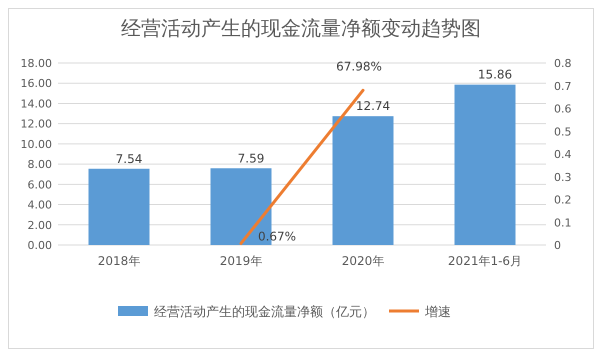  I want to click on y-tick-label: 10.00, so click(36, 144).